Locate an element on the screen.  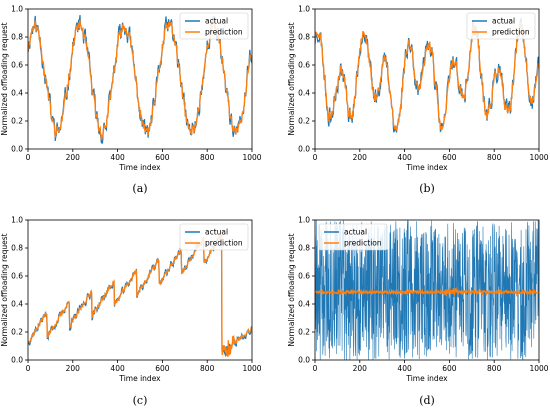
panel-caption: (c) is located at coordinates (140, 400).